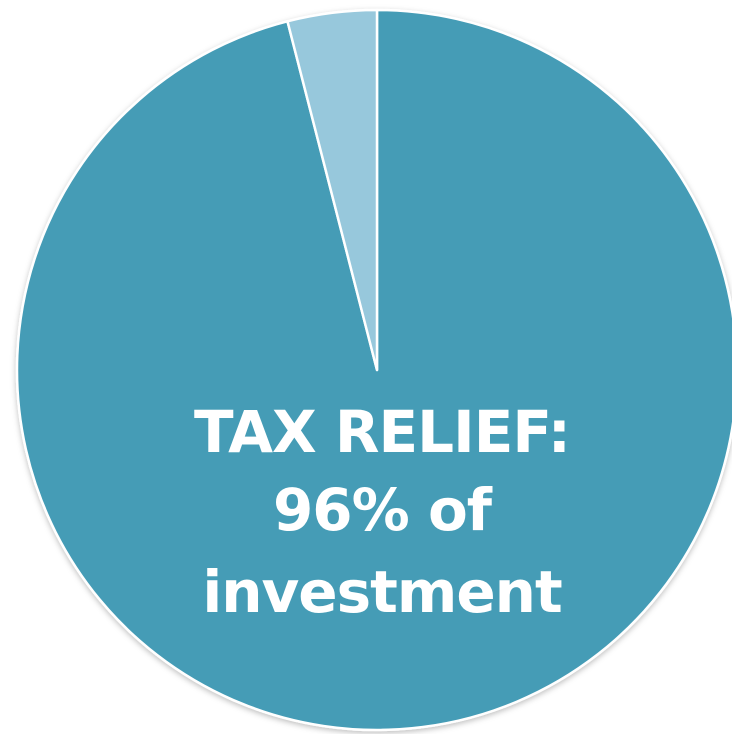  What do you see at coordinates (382, 432) in the screenshot?
I see `annotation-line-1: TAX RELIEF:` at bounding box center [382, 432].